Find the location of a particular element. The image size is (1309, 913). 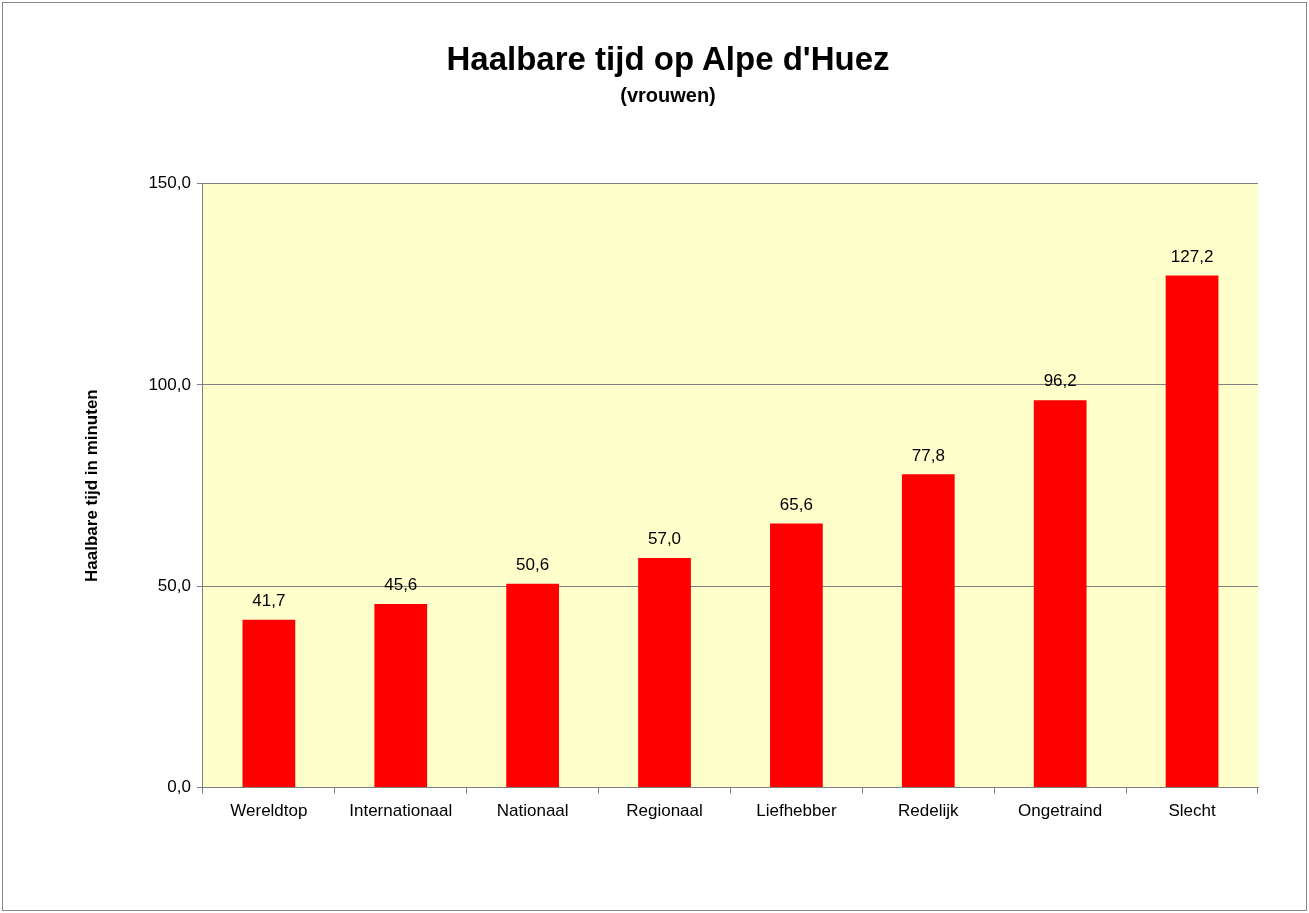

y-tick-label: 150,0 is located at coordinates (169, 183).